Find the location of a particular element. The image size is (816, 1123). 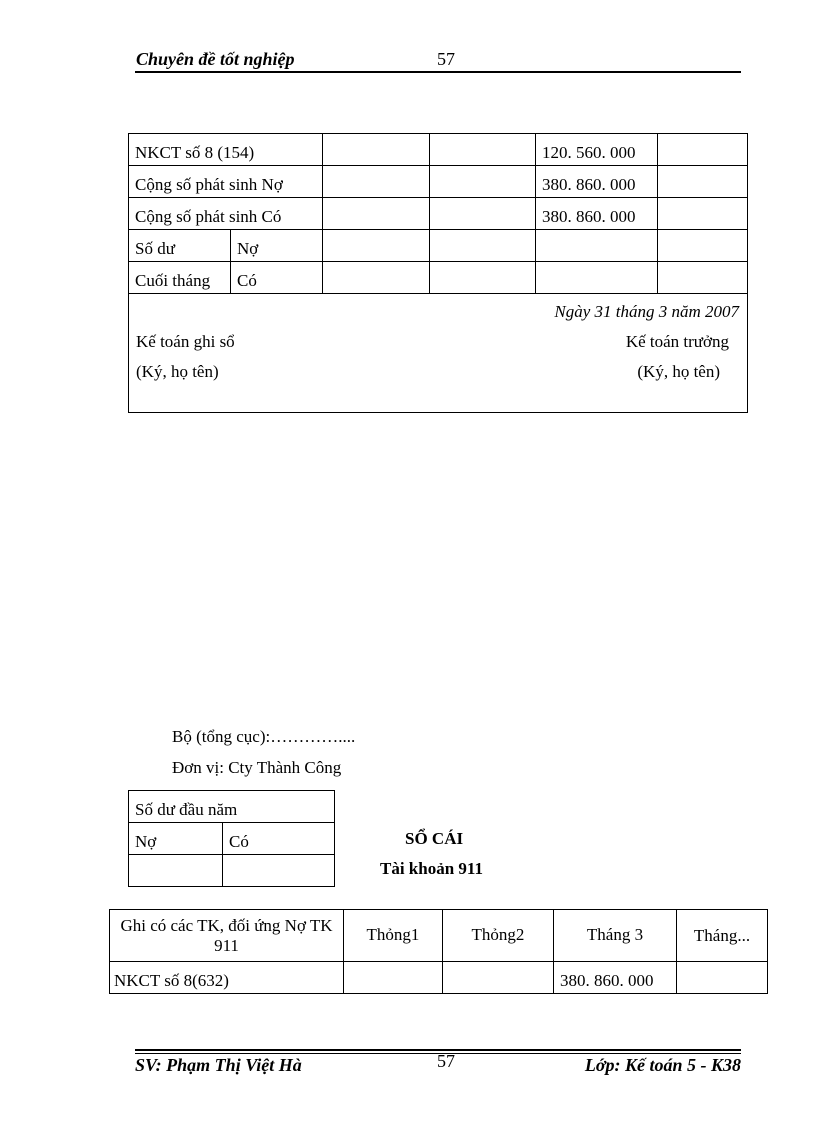

table-row: Cộng số phát sinh Nợ 380. 860. 000 is located at coordinates (438, 181).